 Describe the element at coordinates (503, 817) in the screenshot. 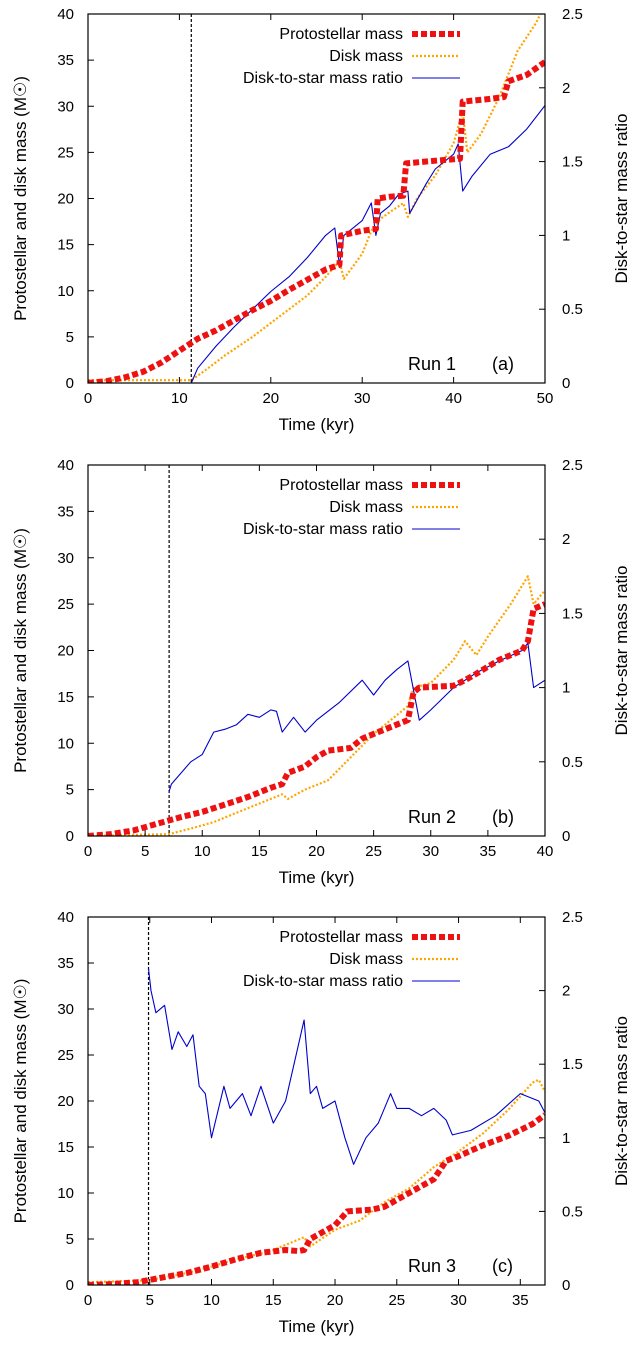

I see `panel-label: (b)` at that location.